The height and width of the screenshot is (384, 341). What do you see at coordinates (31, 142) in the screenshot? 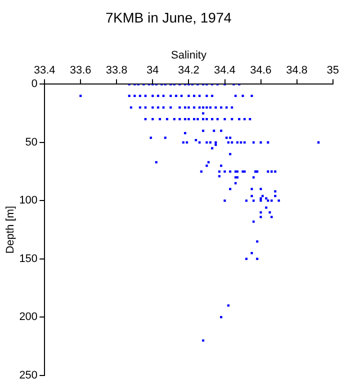
I see `y-tick-label: 50` at bounding box center [31, 142].